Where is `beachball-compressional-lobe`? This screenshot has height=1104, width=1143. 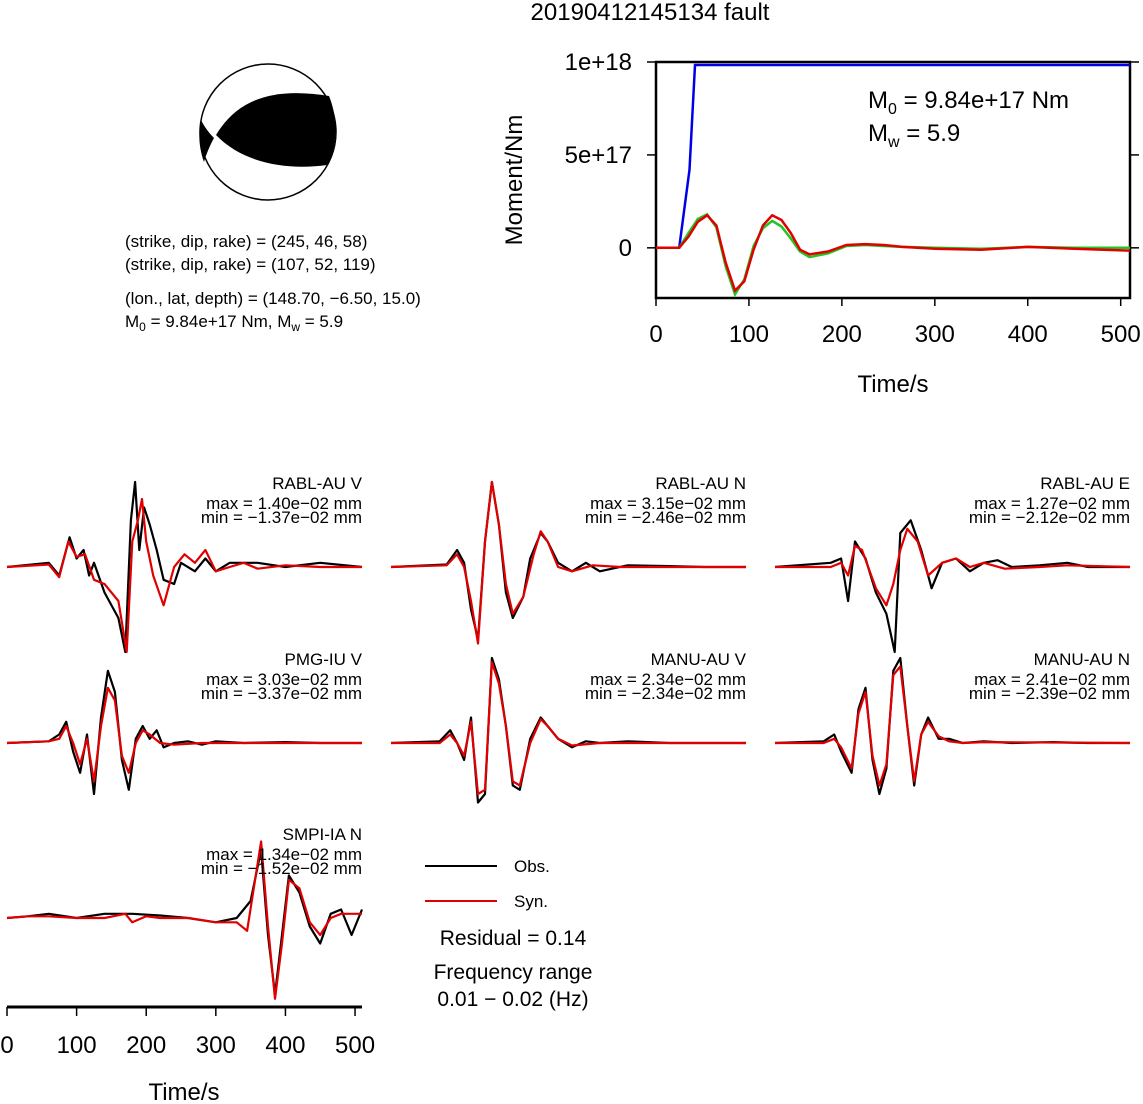
beachball-compressional-lobe is located at coordinates (276, 130).